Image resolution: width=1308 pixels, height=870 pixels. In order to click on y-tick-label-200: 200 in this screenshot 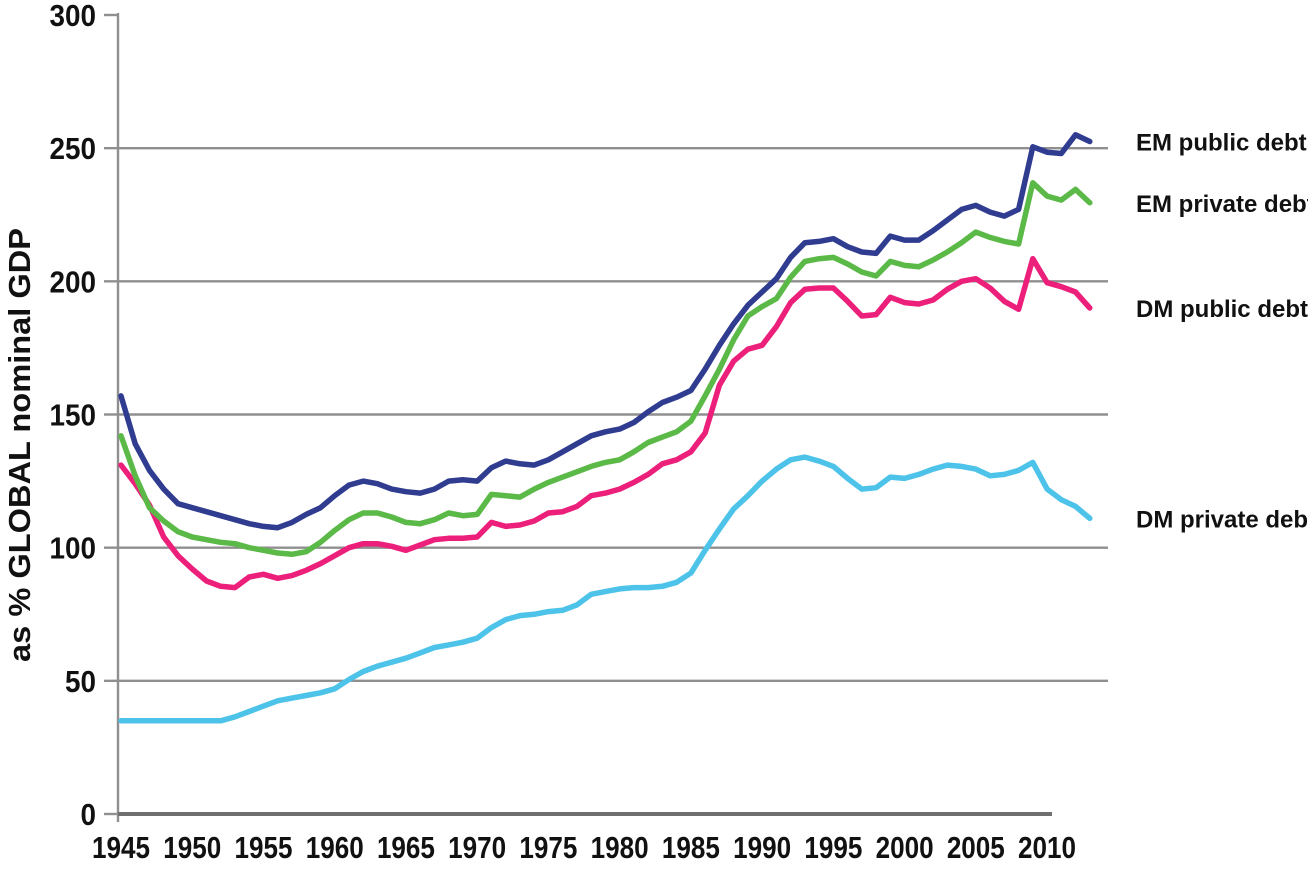, I will do `click(73, 281)`.